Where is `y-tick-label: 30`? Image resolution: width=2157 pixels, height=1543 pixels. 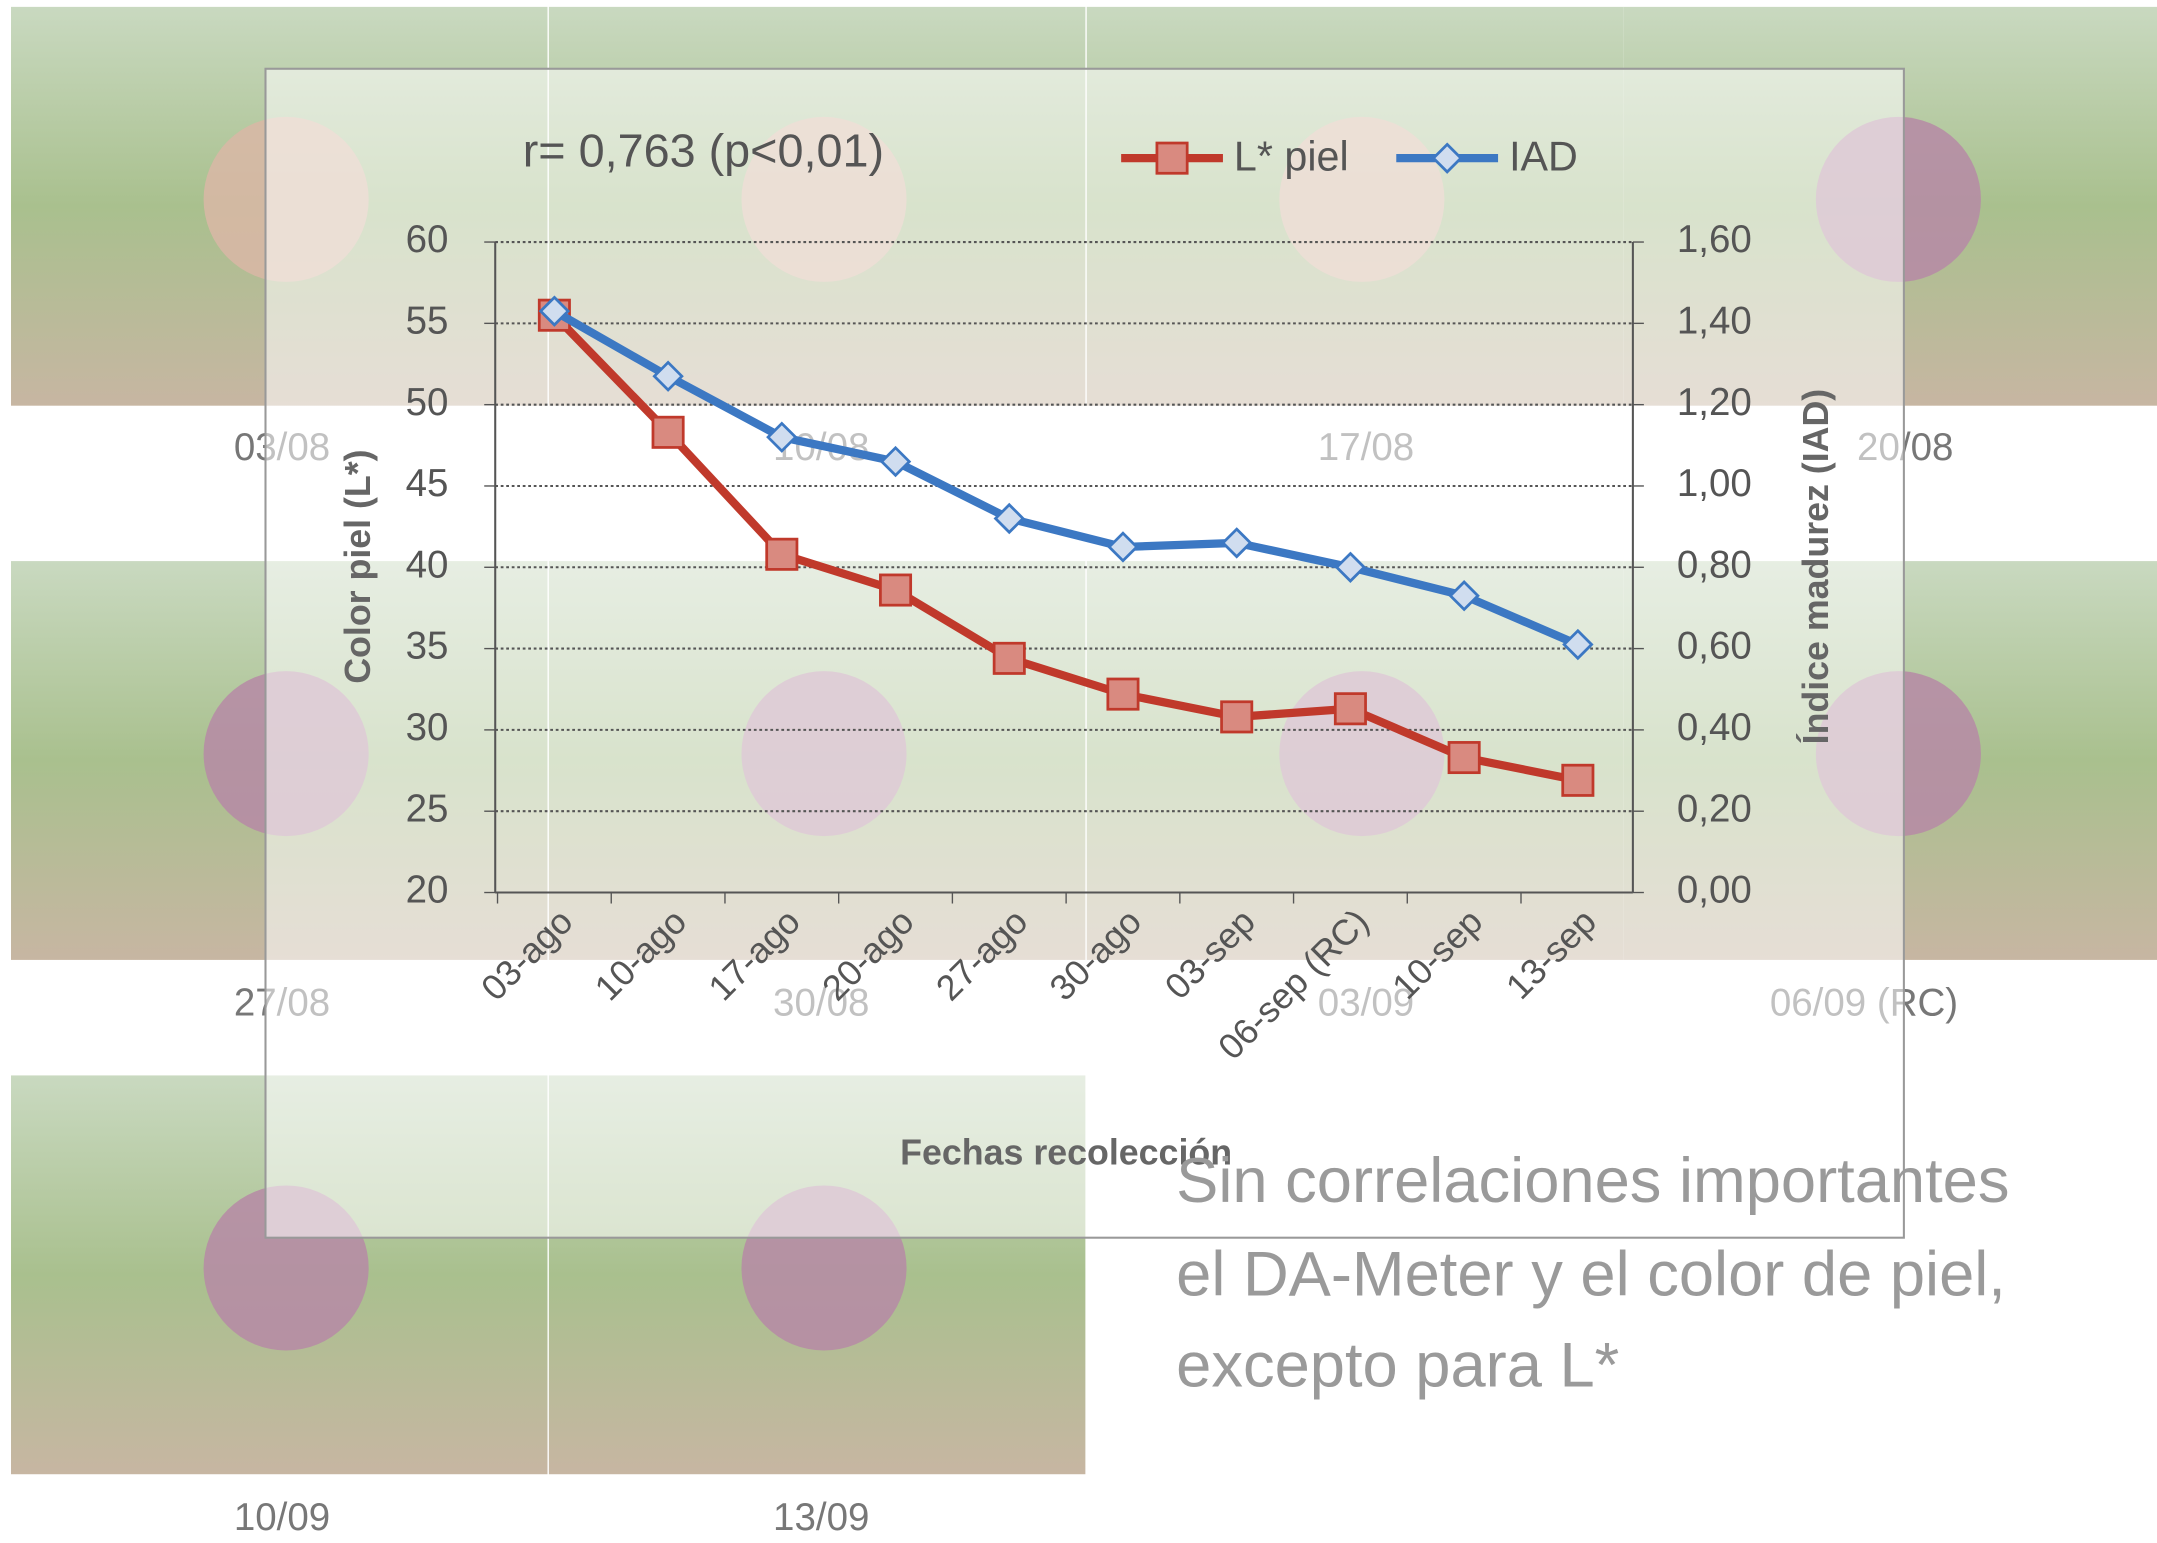
y-tick-label: 30 is located at coordinates (427, 727).